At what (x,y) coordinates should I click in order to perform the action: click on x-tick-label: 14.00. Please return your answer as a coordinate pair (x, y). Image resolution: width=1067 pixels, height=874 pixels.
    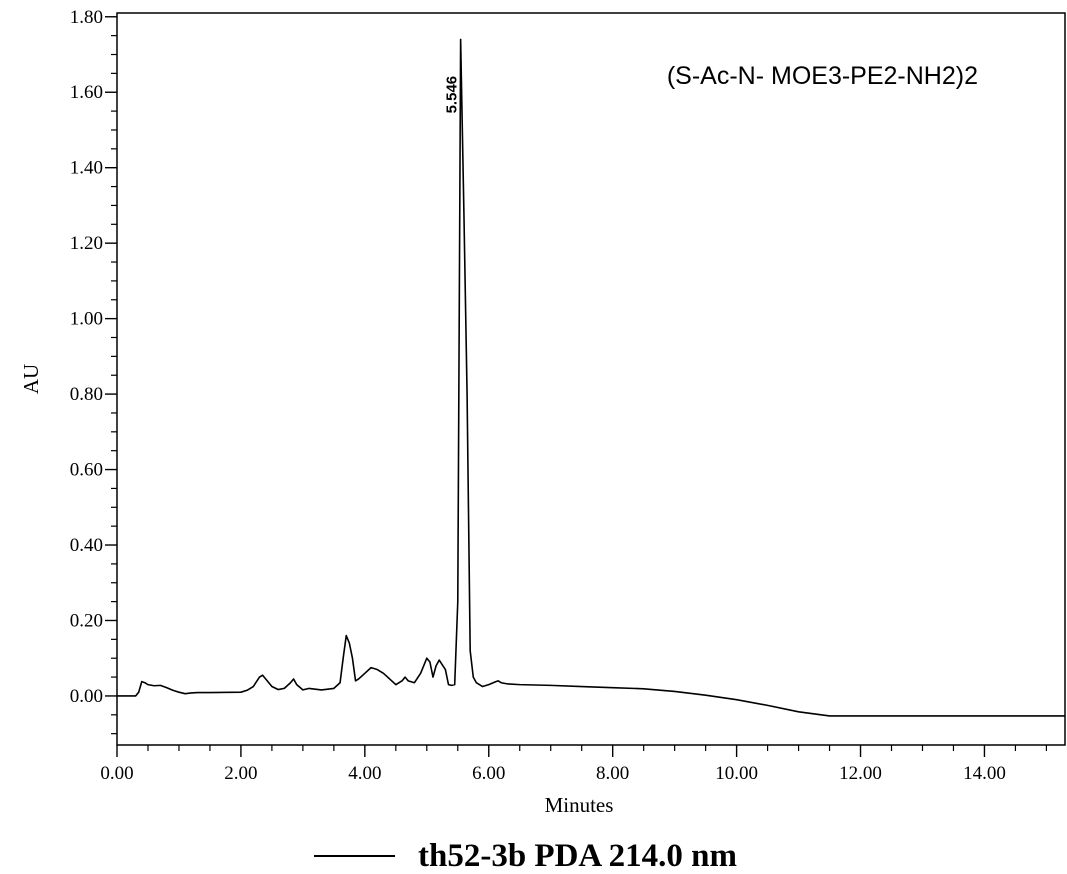
    Looking at the image, I should click on (984, 773).